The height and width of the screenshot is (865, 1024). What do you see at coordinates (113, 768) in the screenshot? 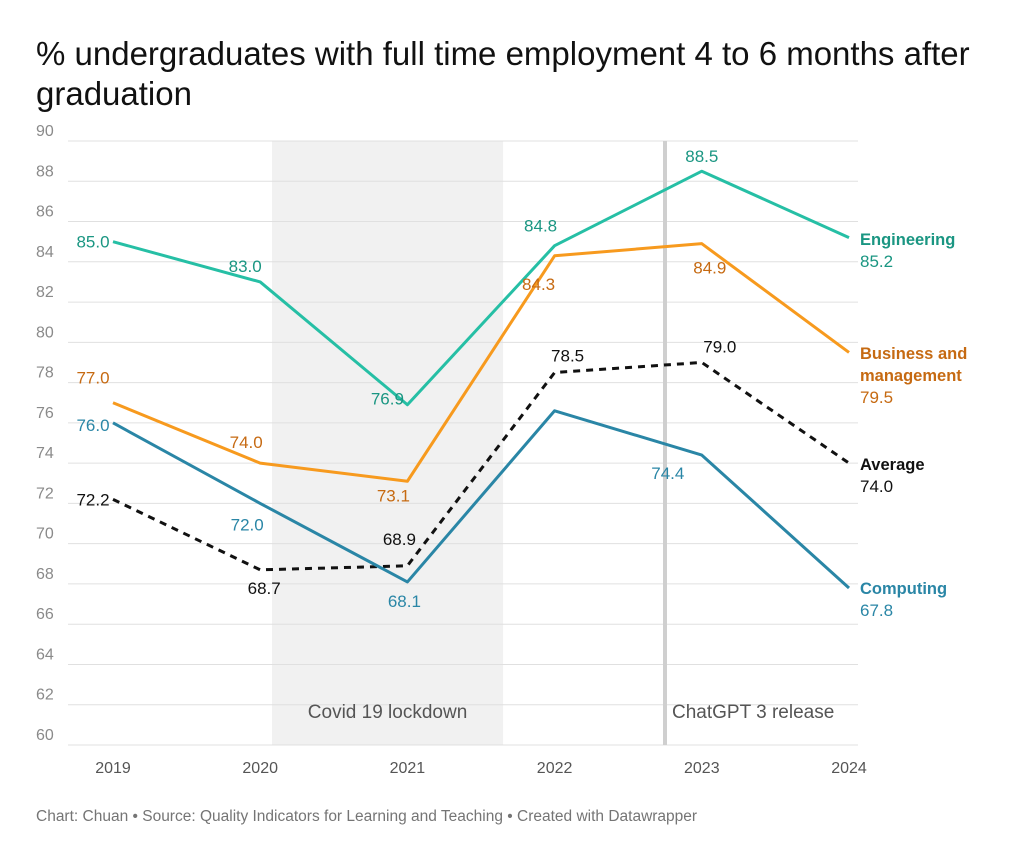
I see `x-tick-label: 2019` at bounding box center [113, 768].